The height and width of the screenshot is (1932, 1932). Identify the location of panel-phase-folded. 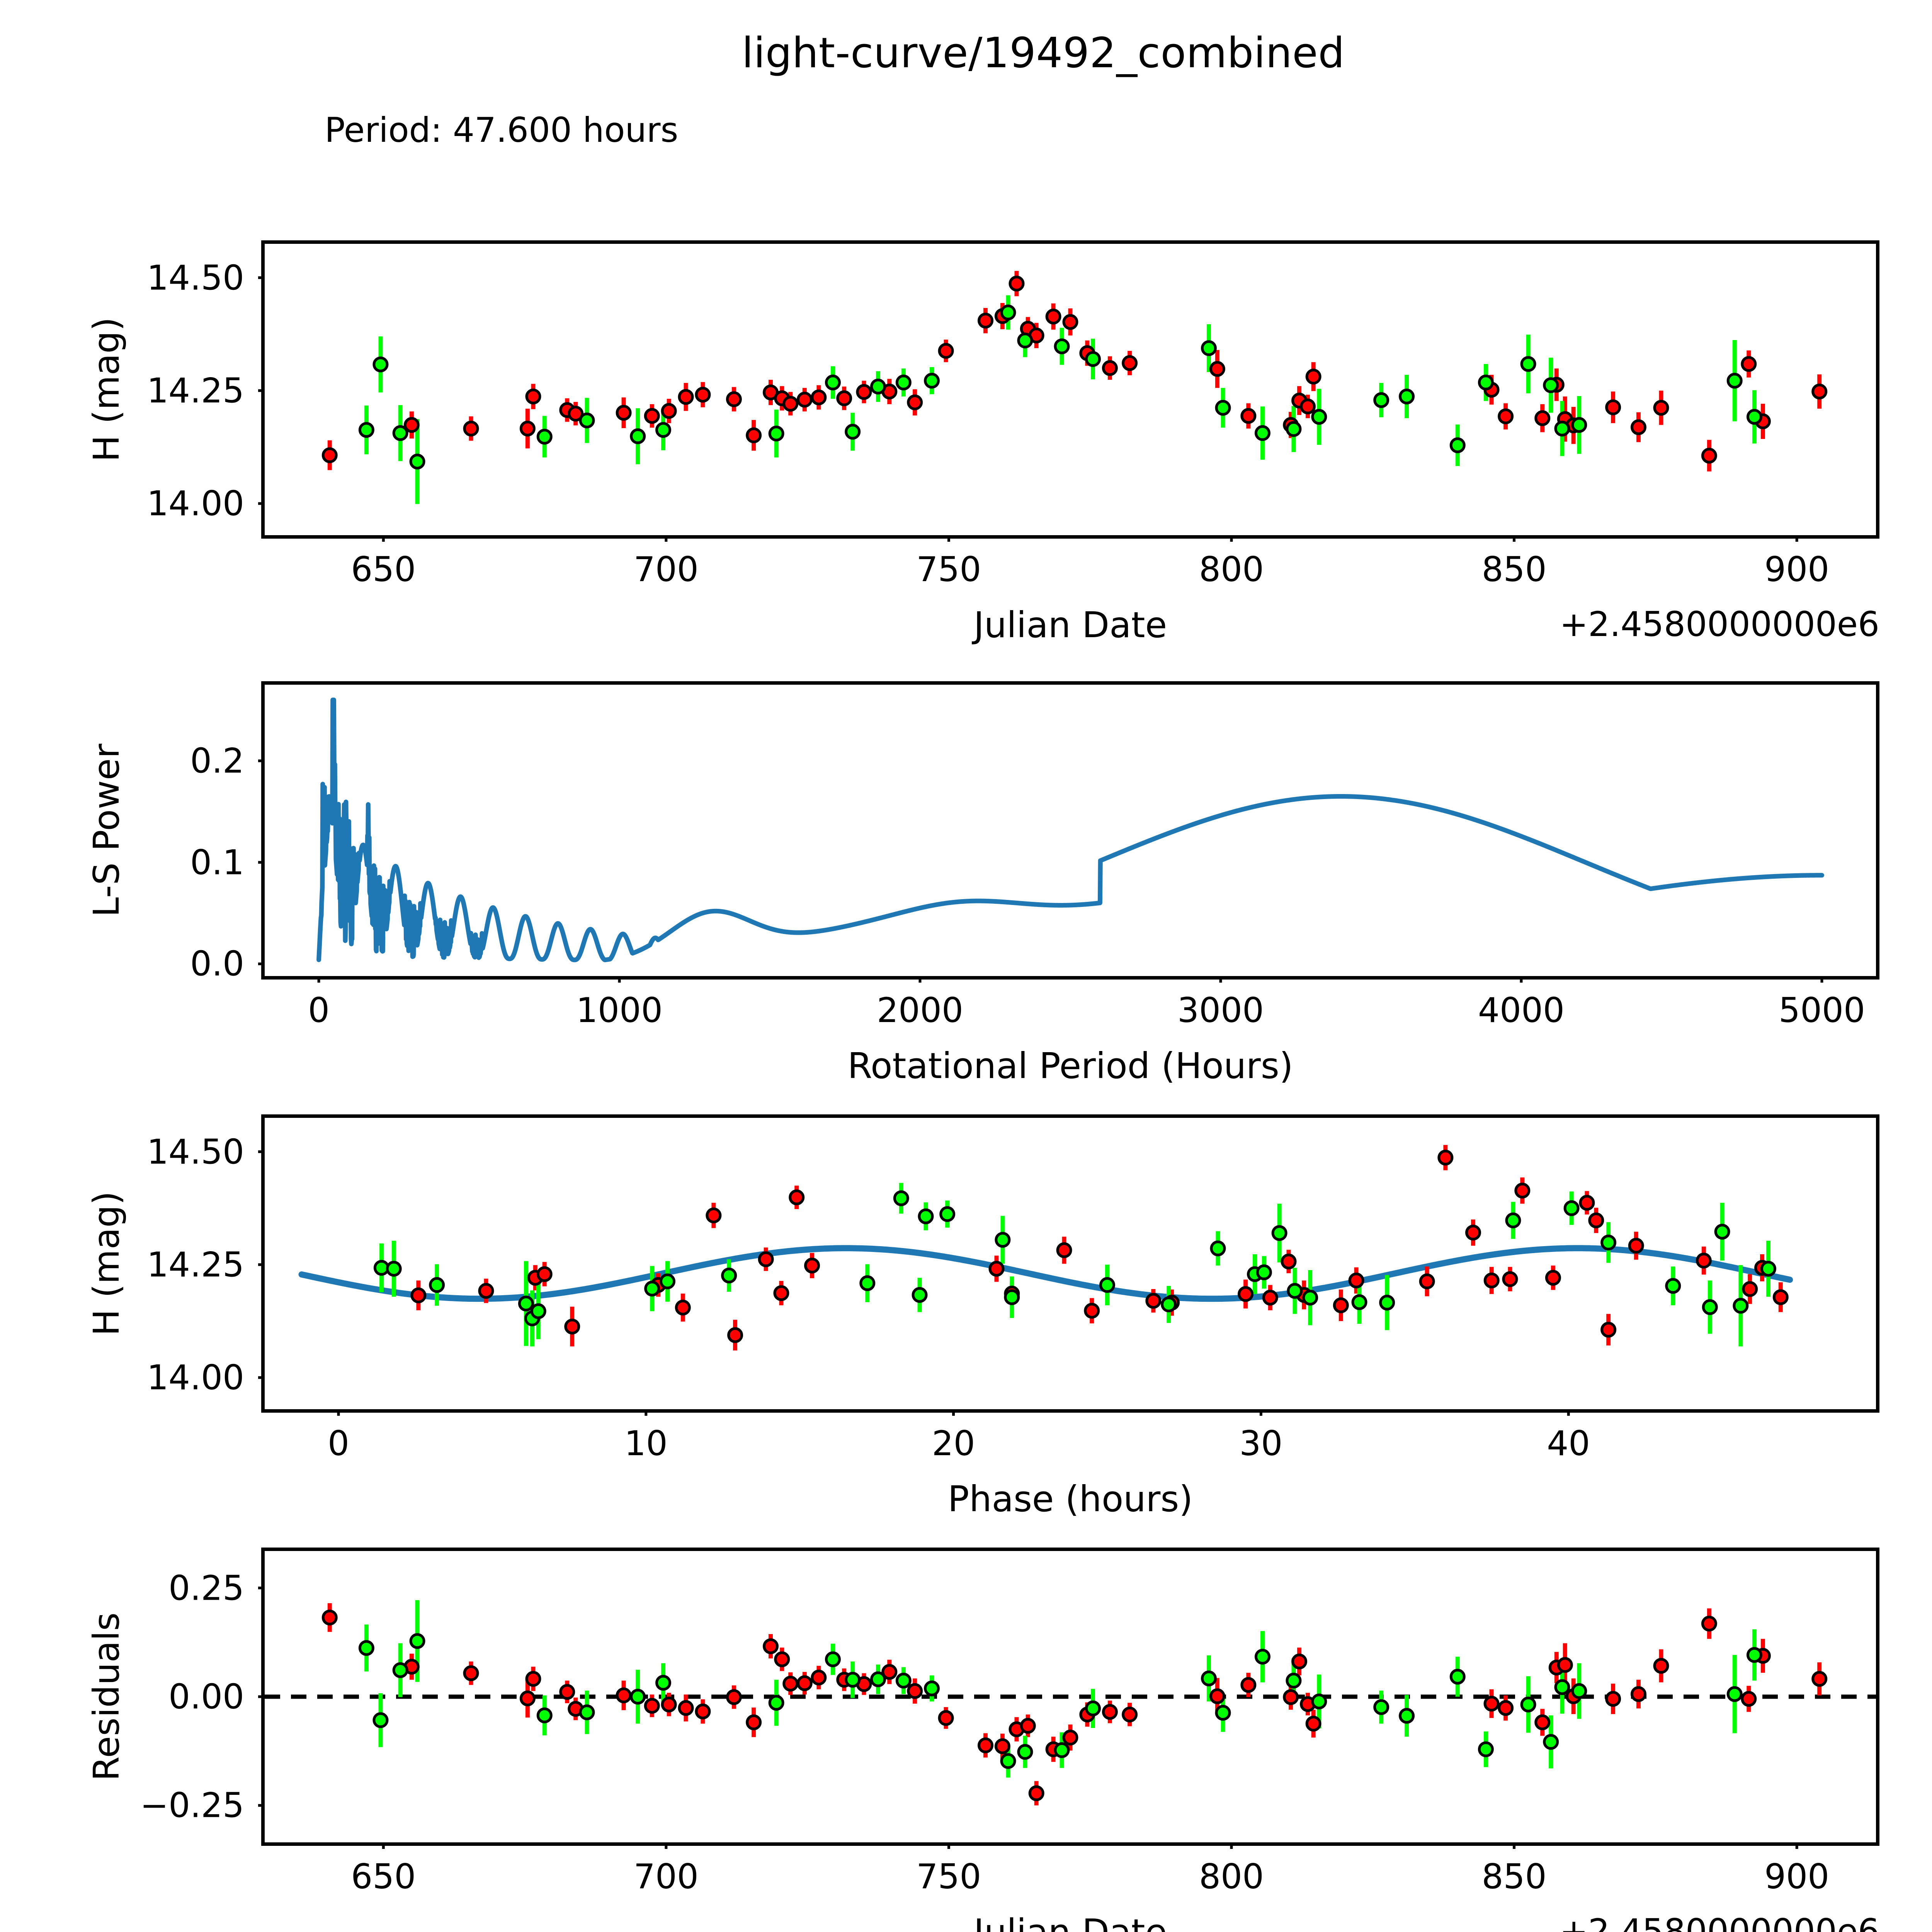
(1069, 1265).